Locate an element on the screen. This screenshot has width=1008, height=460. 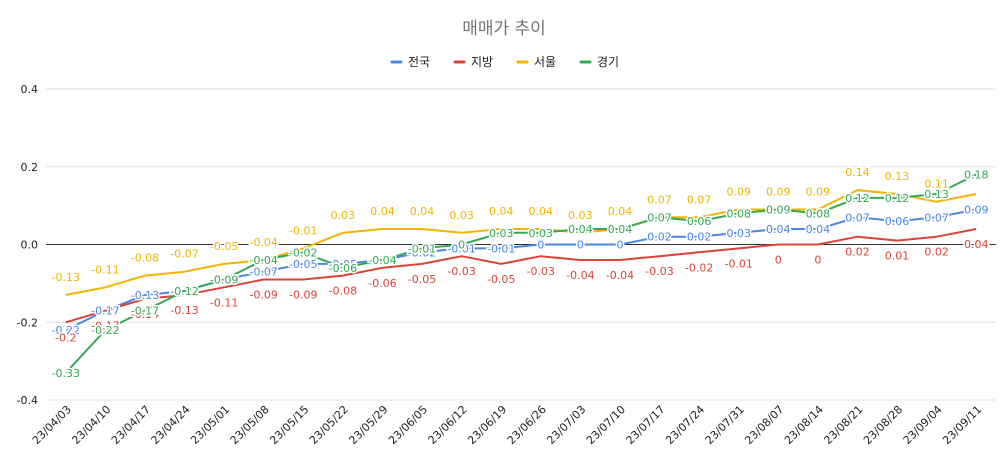
y-tick-label: 0.2 is located at coordinates (30, 167).